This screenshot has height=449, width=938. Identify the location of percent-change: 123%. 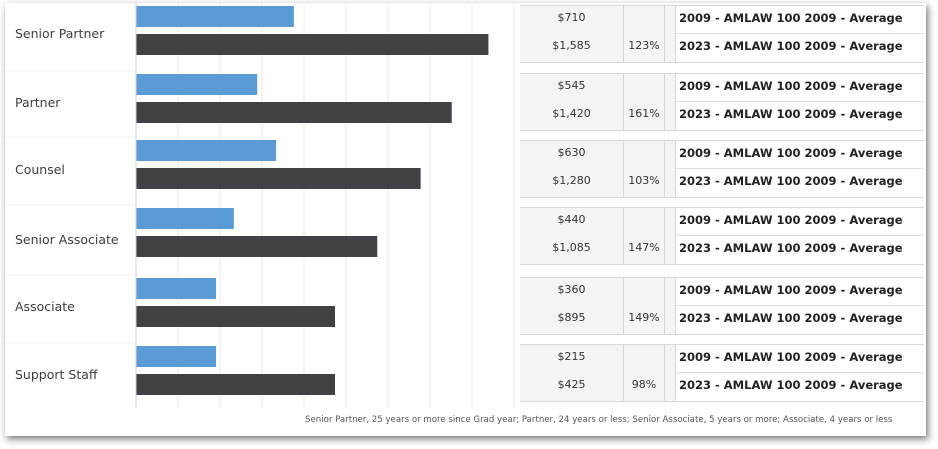
(644, 45).